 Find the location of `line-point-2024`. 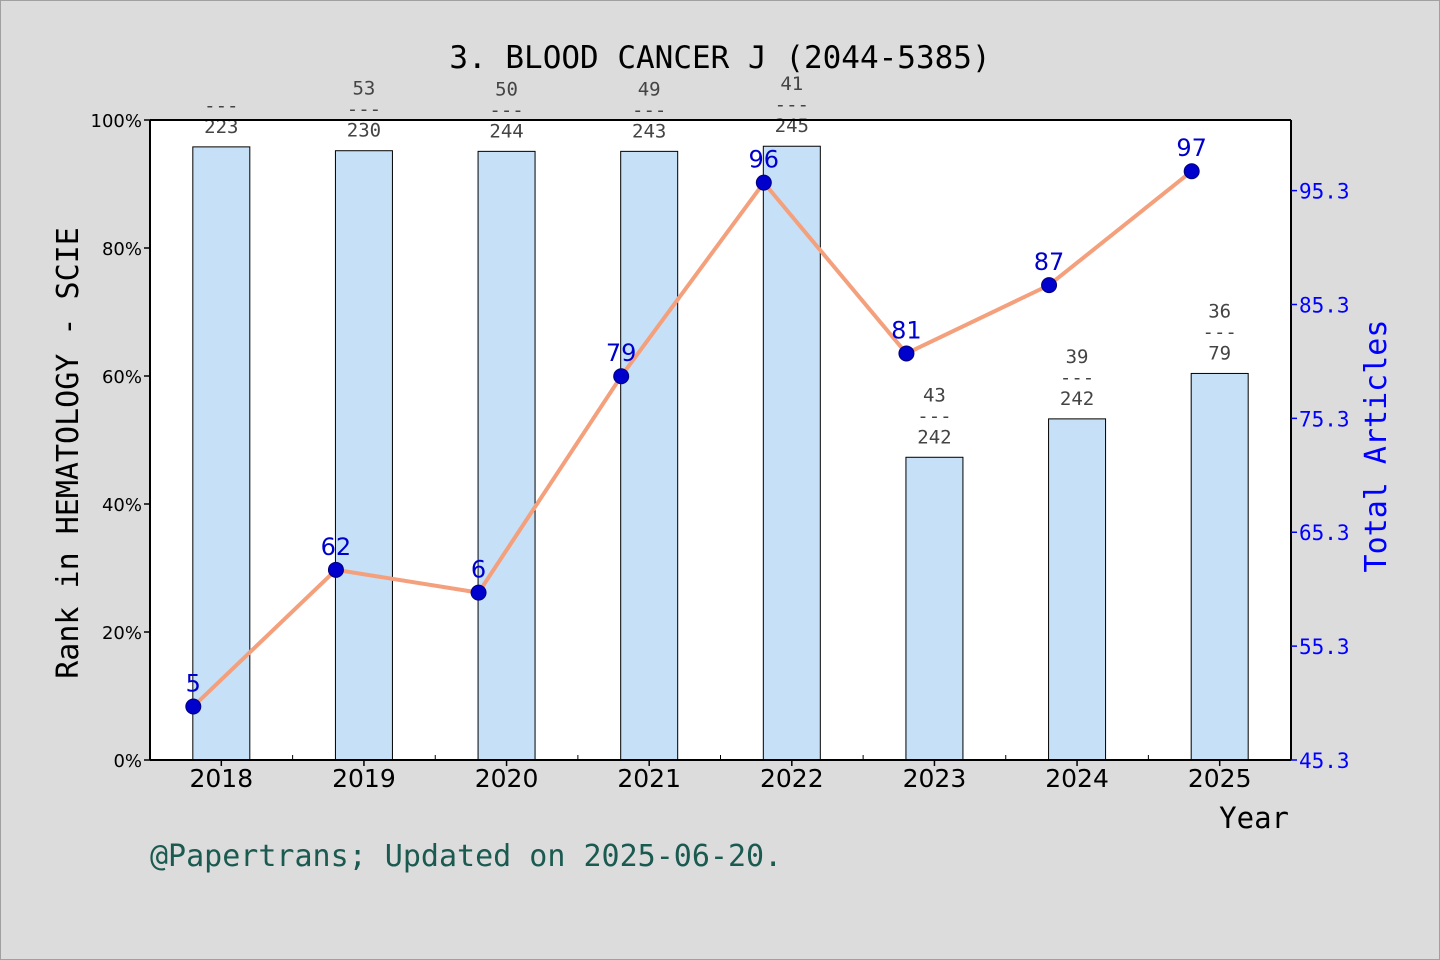

line-point-2024 is located at coordinates (1049, 285).